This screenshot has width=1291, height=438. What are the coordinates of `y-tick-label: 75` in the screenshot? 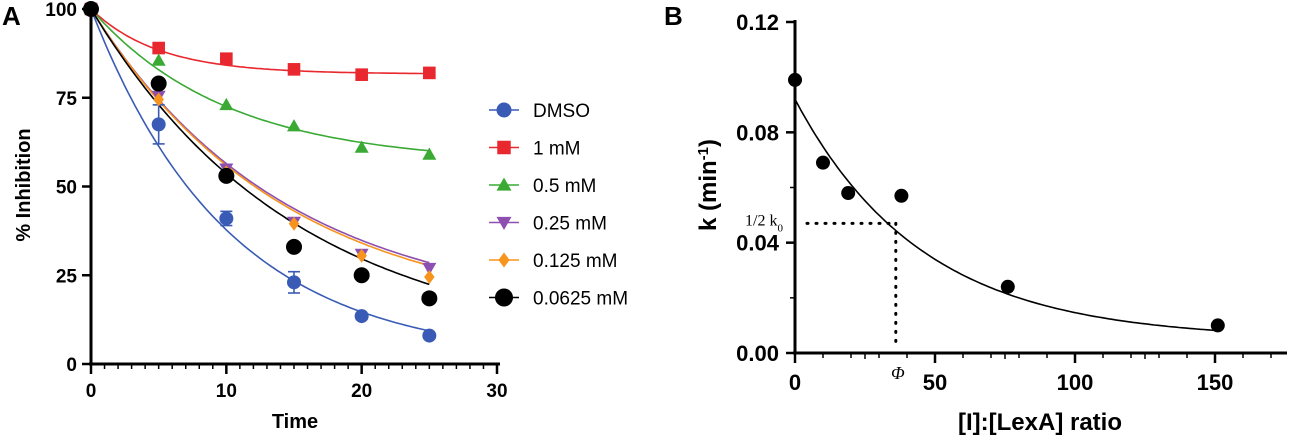 It's located at (67, 99).